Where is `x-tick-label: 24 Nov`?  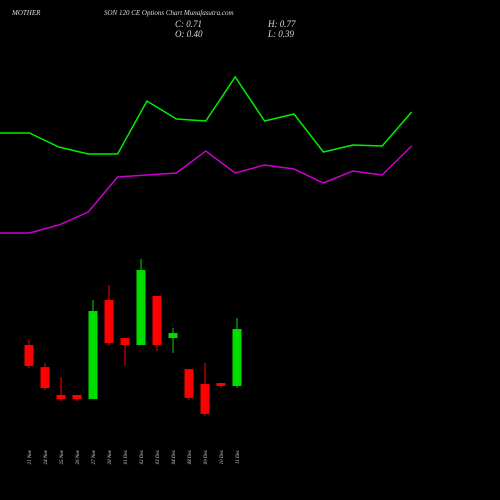 x-tick-label: 24 Nov is located at coordinates (46, 456).